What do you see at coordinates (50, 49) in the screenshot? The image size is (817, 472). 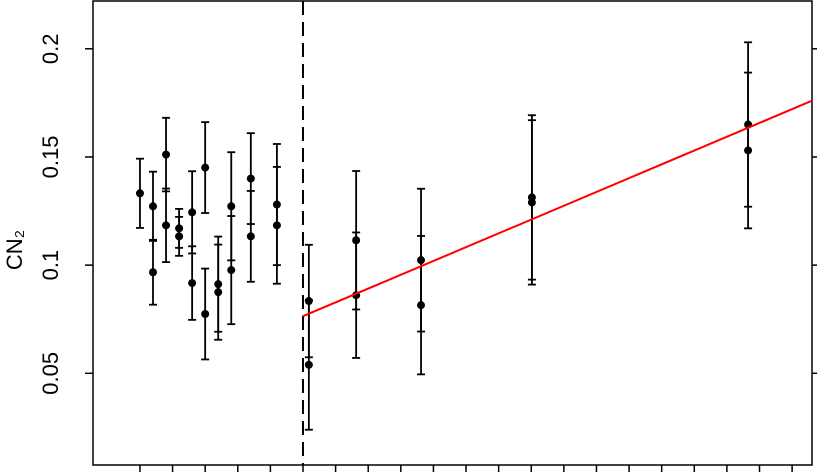 I see `y-tick-label: 0.2` at bounding box center [50, 49].